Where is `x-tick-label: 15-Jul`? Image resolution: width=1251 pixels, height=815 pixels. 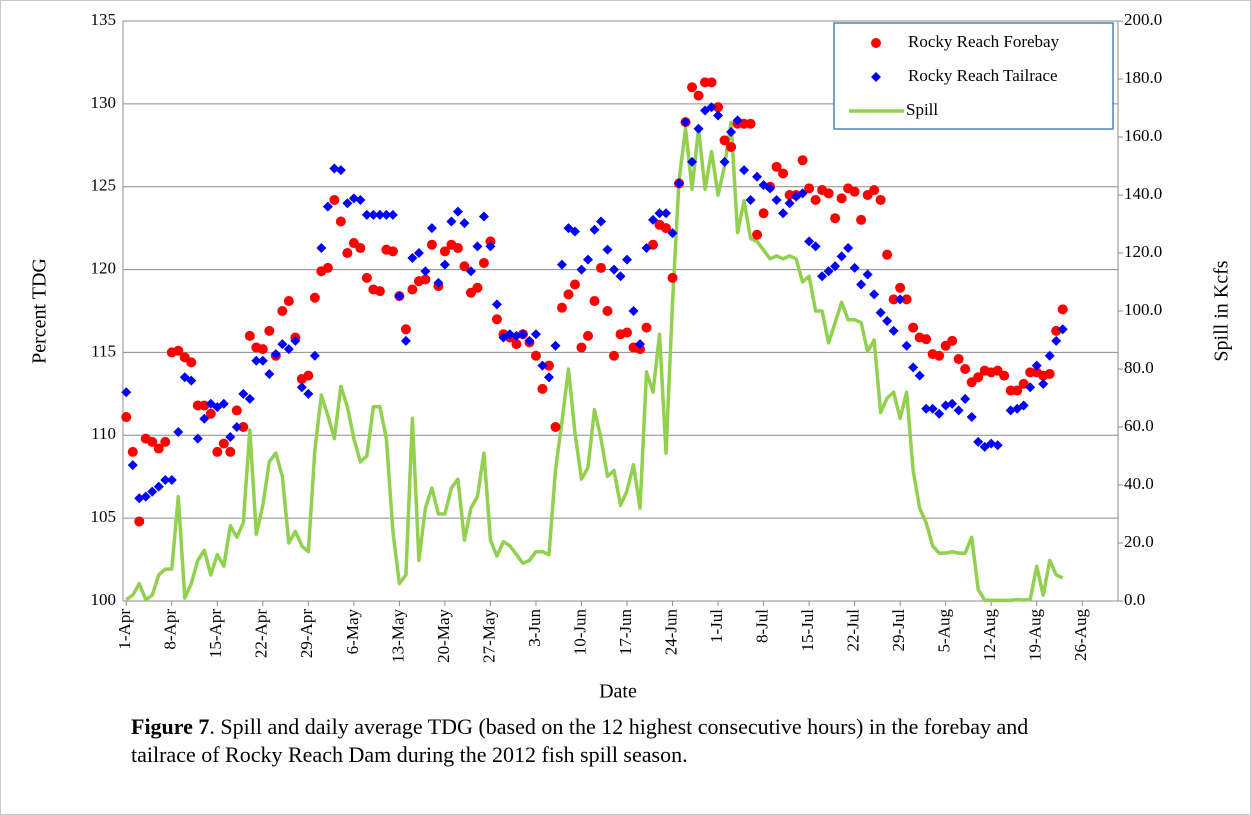
x-tick-label: 15-Jul is located at coordinates (807, 630).